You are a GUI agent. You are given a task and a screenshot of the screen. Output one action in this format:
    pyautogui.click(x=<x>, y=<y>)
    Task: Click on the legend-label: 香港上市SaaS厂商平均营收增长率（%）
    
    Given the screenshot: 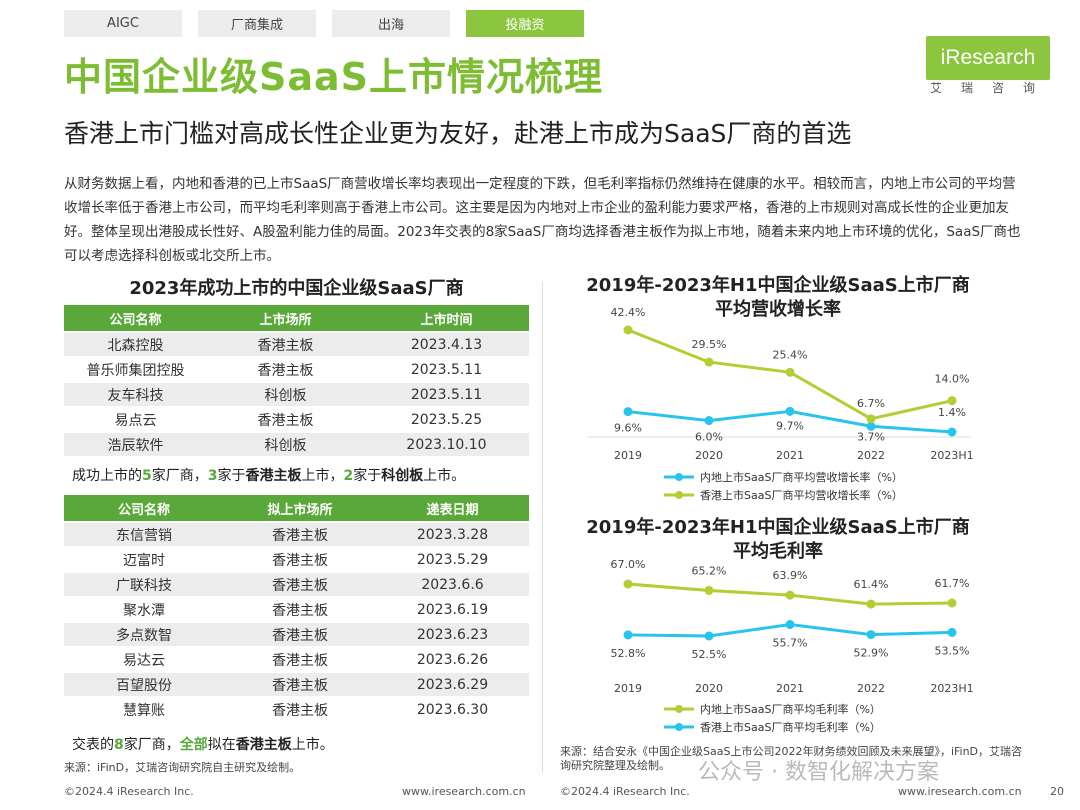 What is the action you would take?
    pyautogui.click(x=801, y=495)
    